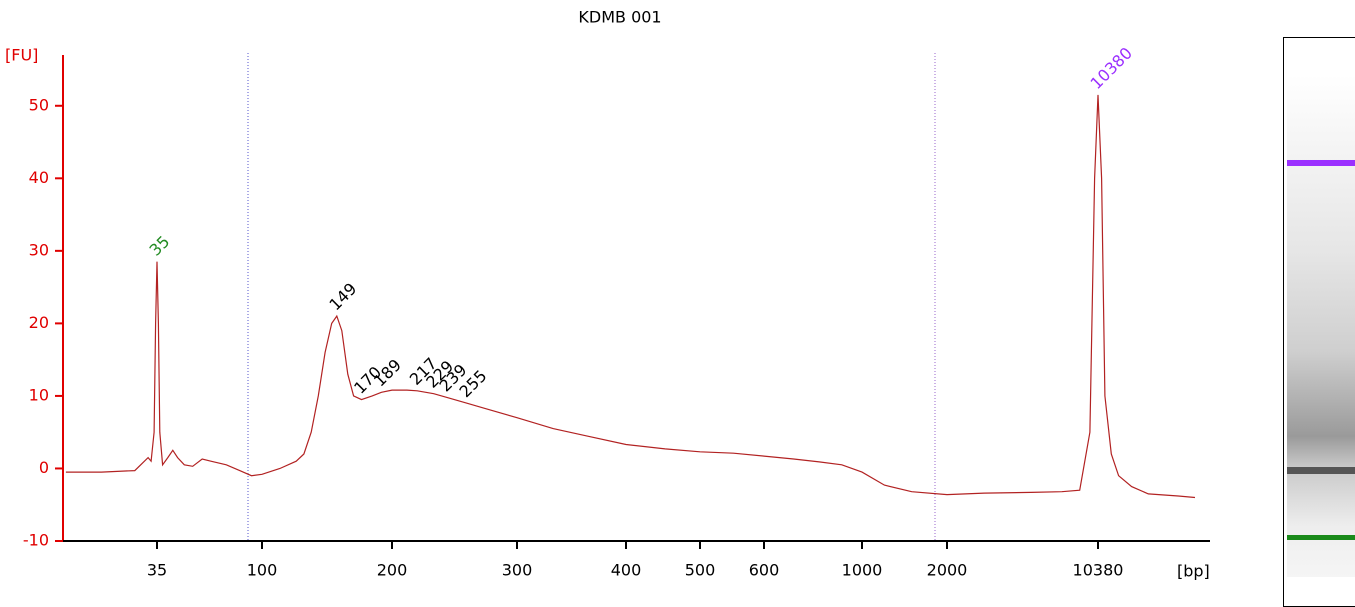 Image resolution: width=1355 pixels, height=607 pixels. I want to click on y-tick-label: 10, so click(39, 394).